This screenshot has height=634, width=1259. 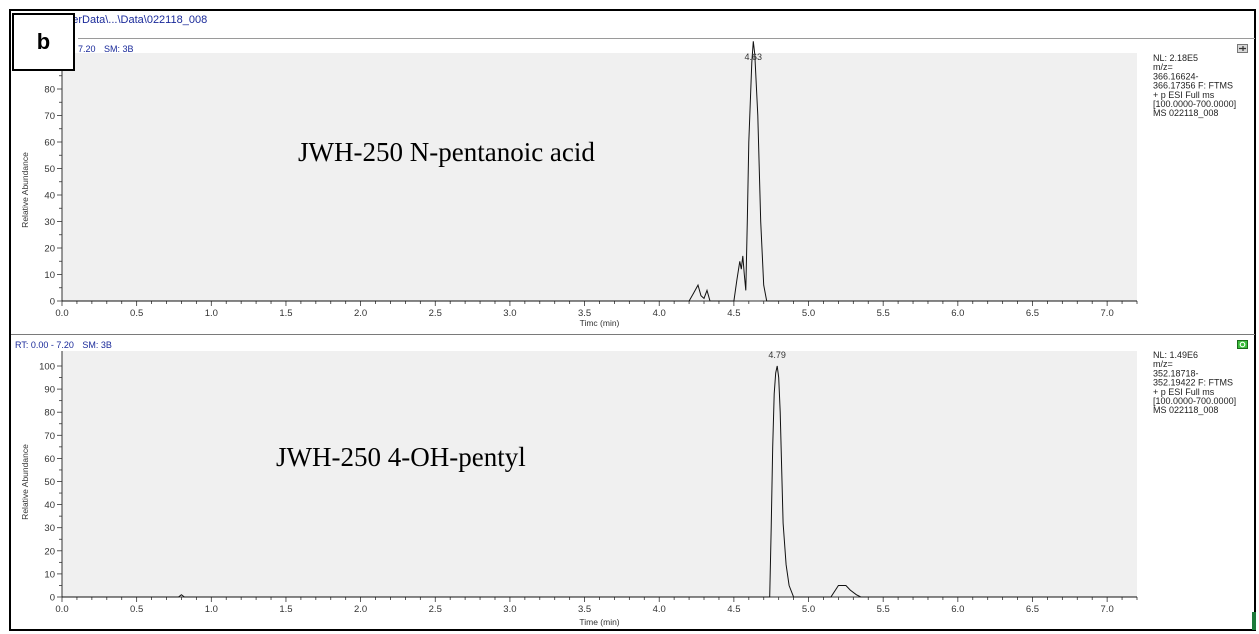 I want to click on scan-info-line: 352.19422 F: FTMS, so click(x=1193, y=383).